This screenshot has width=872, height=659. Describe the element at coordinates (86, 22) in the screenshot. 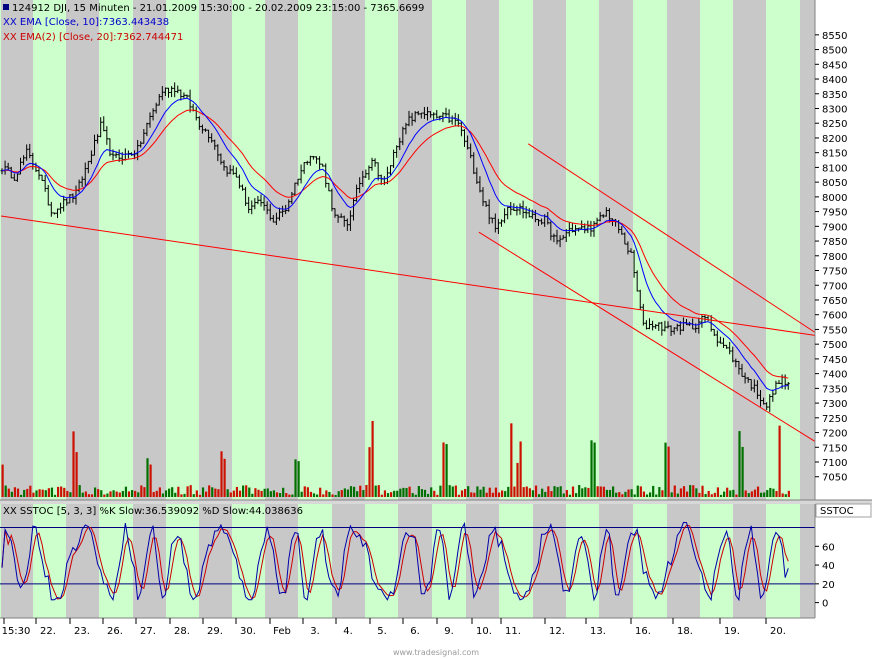

I see `ema10-legend: XX EMA [Close, 10]:7363.443438` at that location.